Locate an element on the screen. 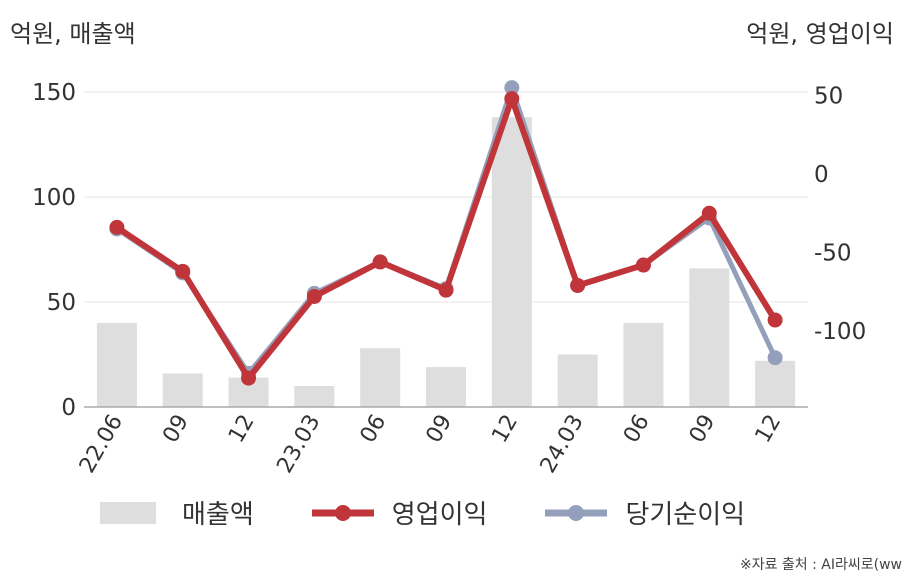  legend-swatch-net-income is located at coordinates (576, 512).